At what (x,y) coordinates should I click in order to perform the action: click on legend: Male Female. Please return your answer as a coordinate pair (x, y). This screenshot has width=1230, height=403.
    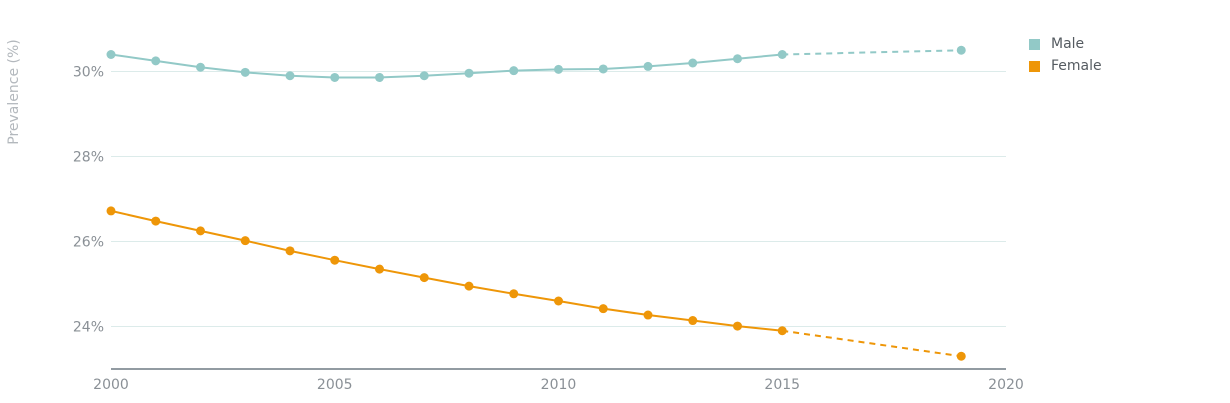
    Looking at the image, I should click on (1065, 55).